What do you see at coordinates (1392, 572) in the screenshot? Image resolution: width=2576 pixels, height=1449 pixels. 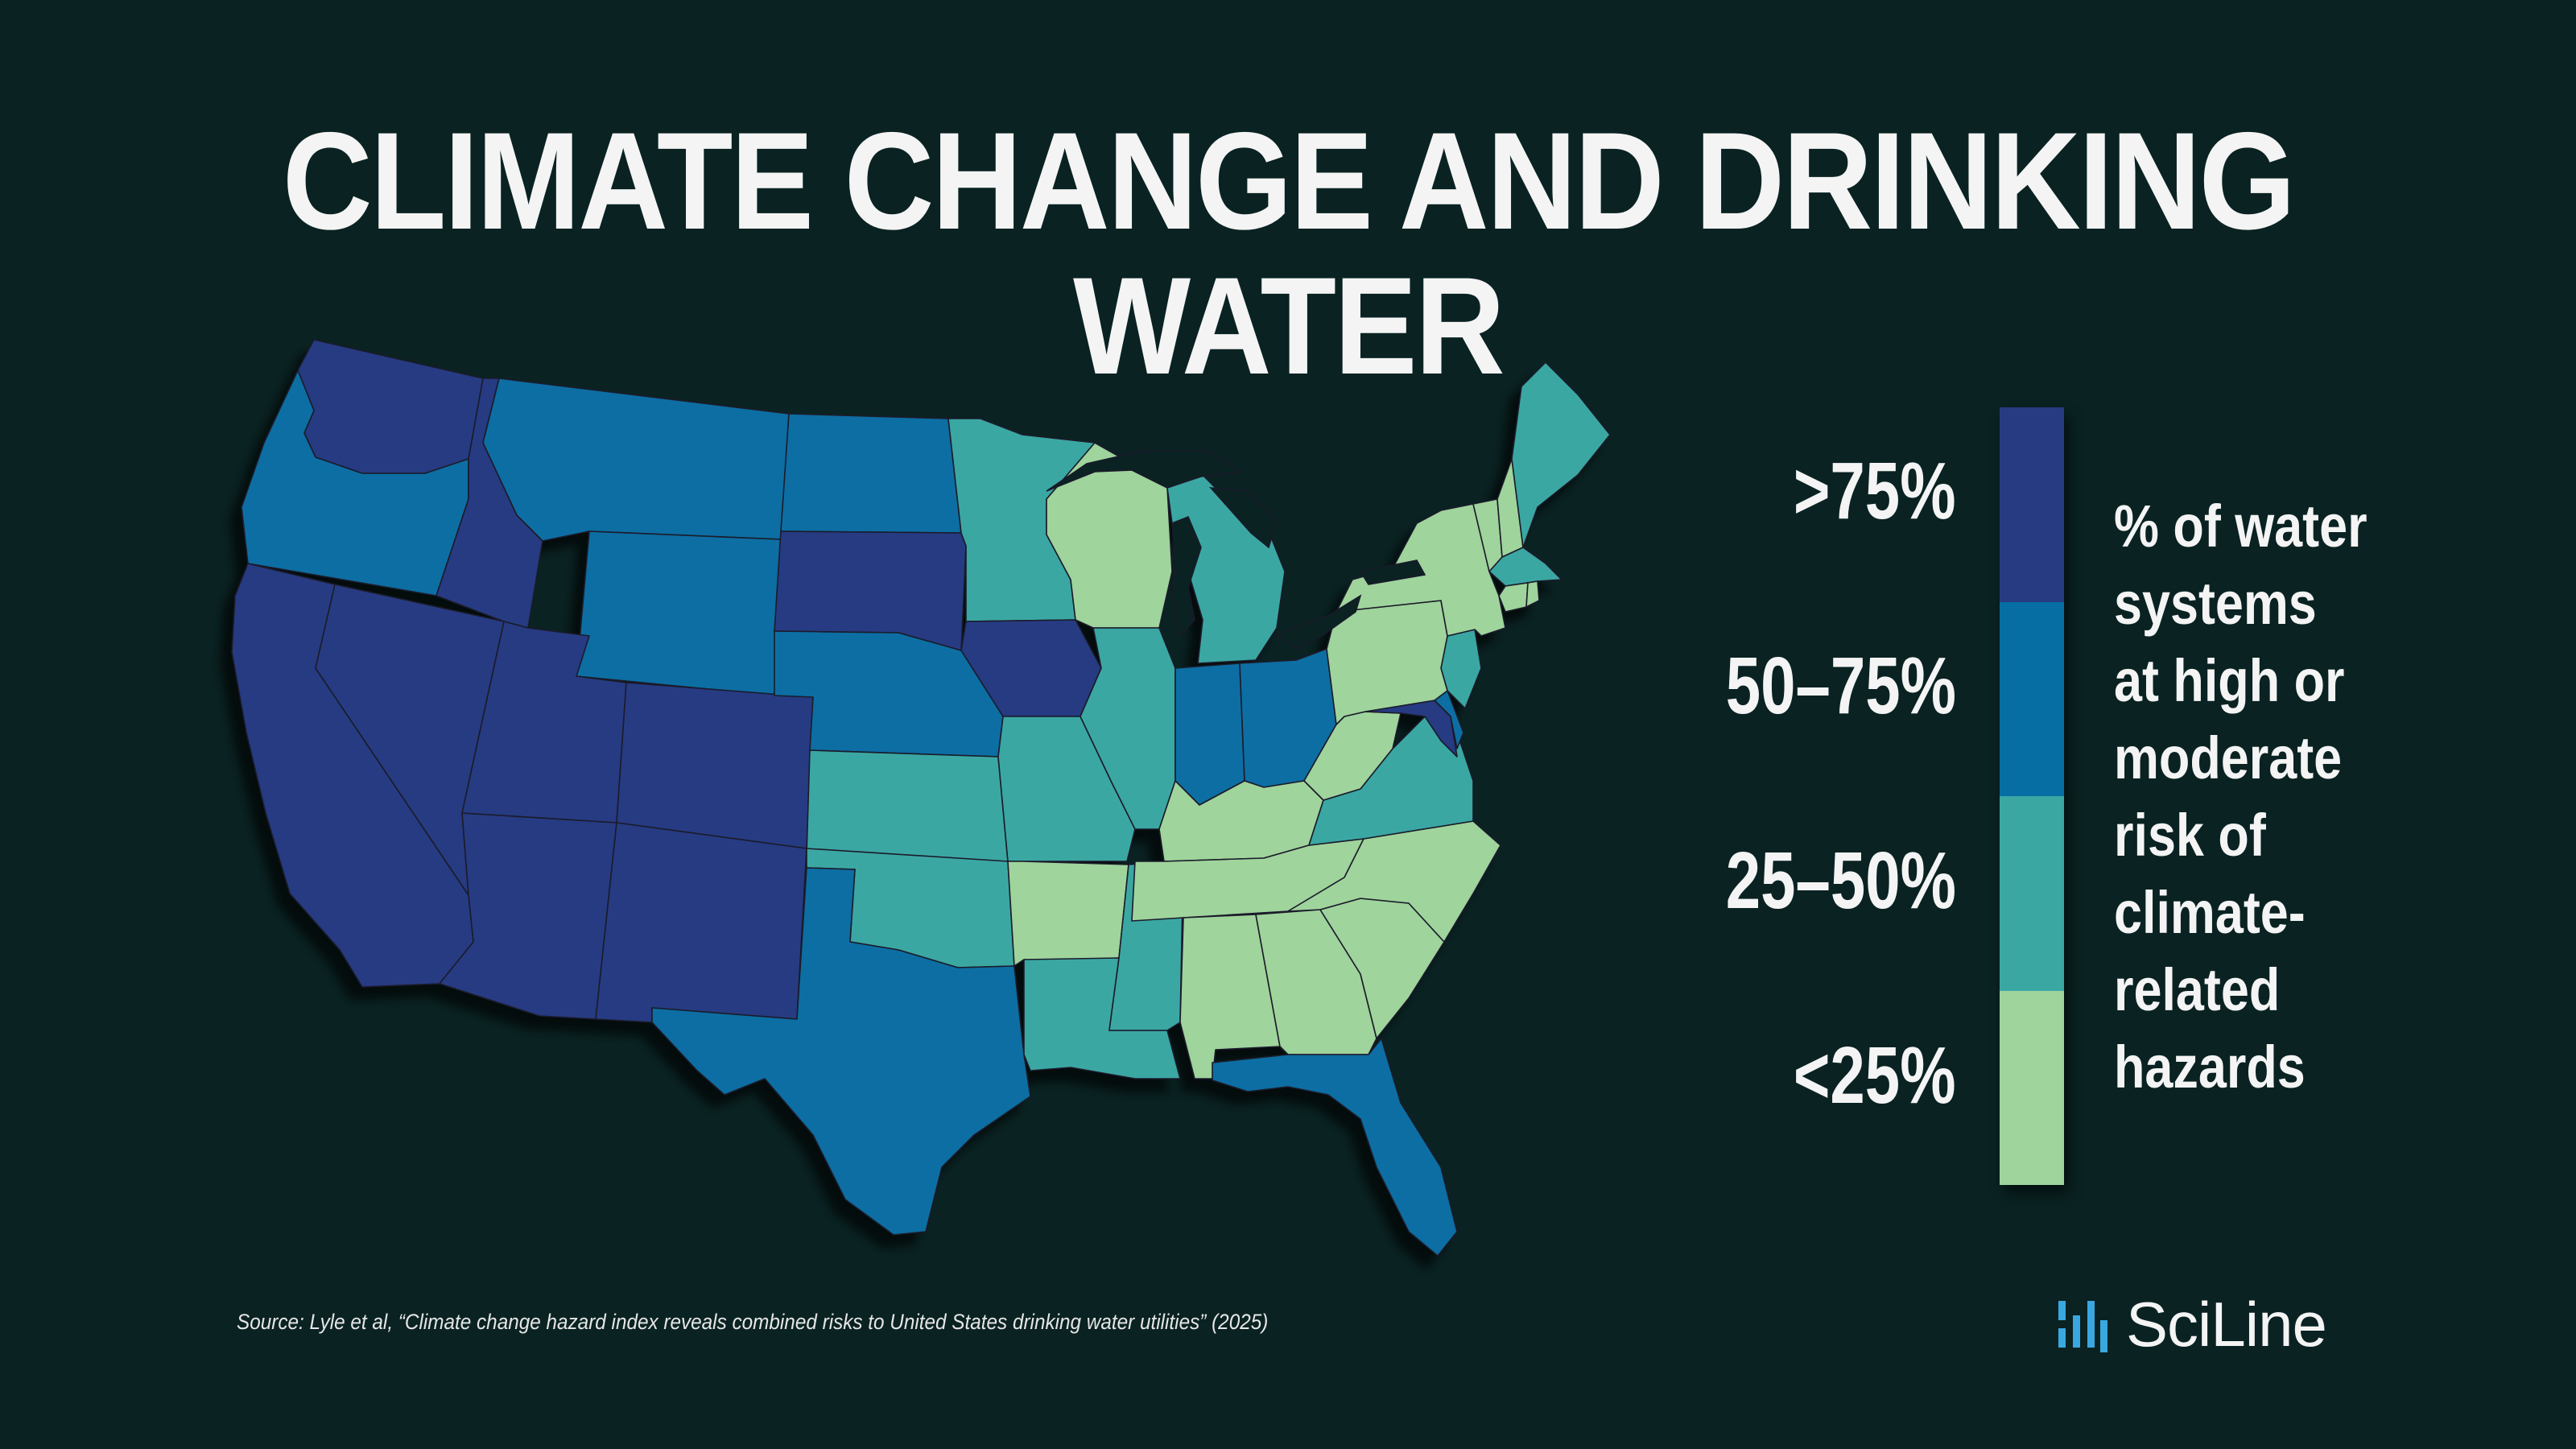 I see `lake-ontario` at bounding box center [1392, 572].